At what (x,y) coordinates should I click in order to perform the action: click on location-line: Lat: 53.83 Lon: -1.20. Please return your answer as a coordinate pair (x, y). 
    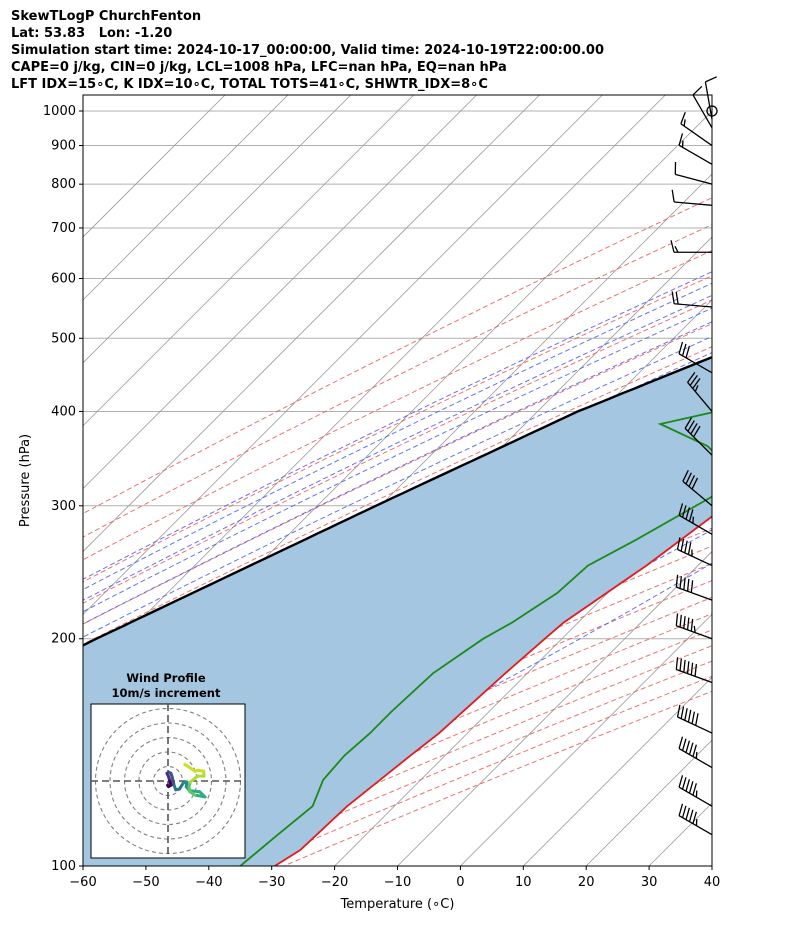
    Looking at the image, I should click on (92, 33).